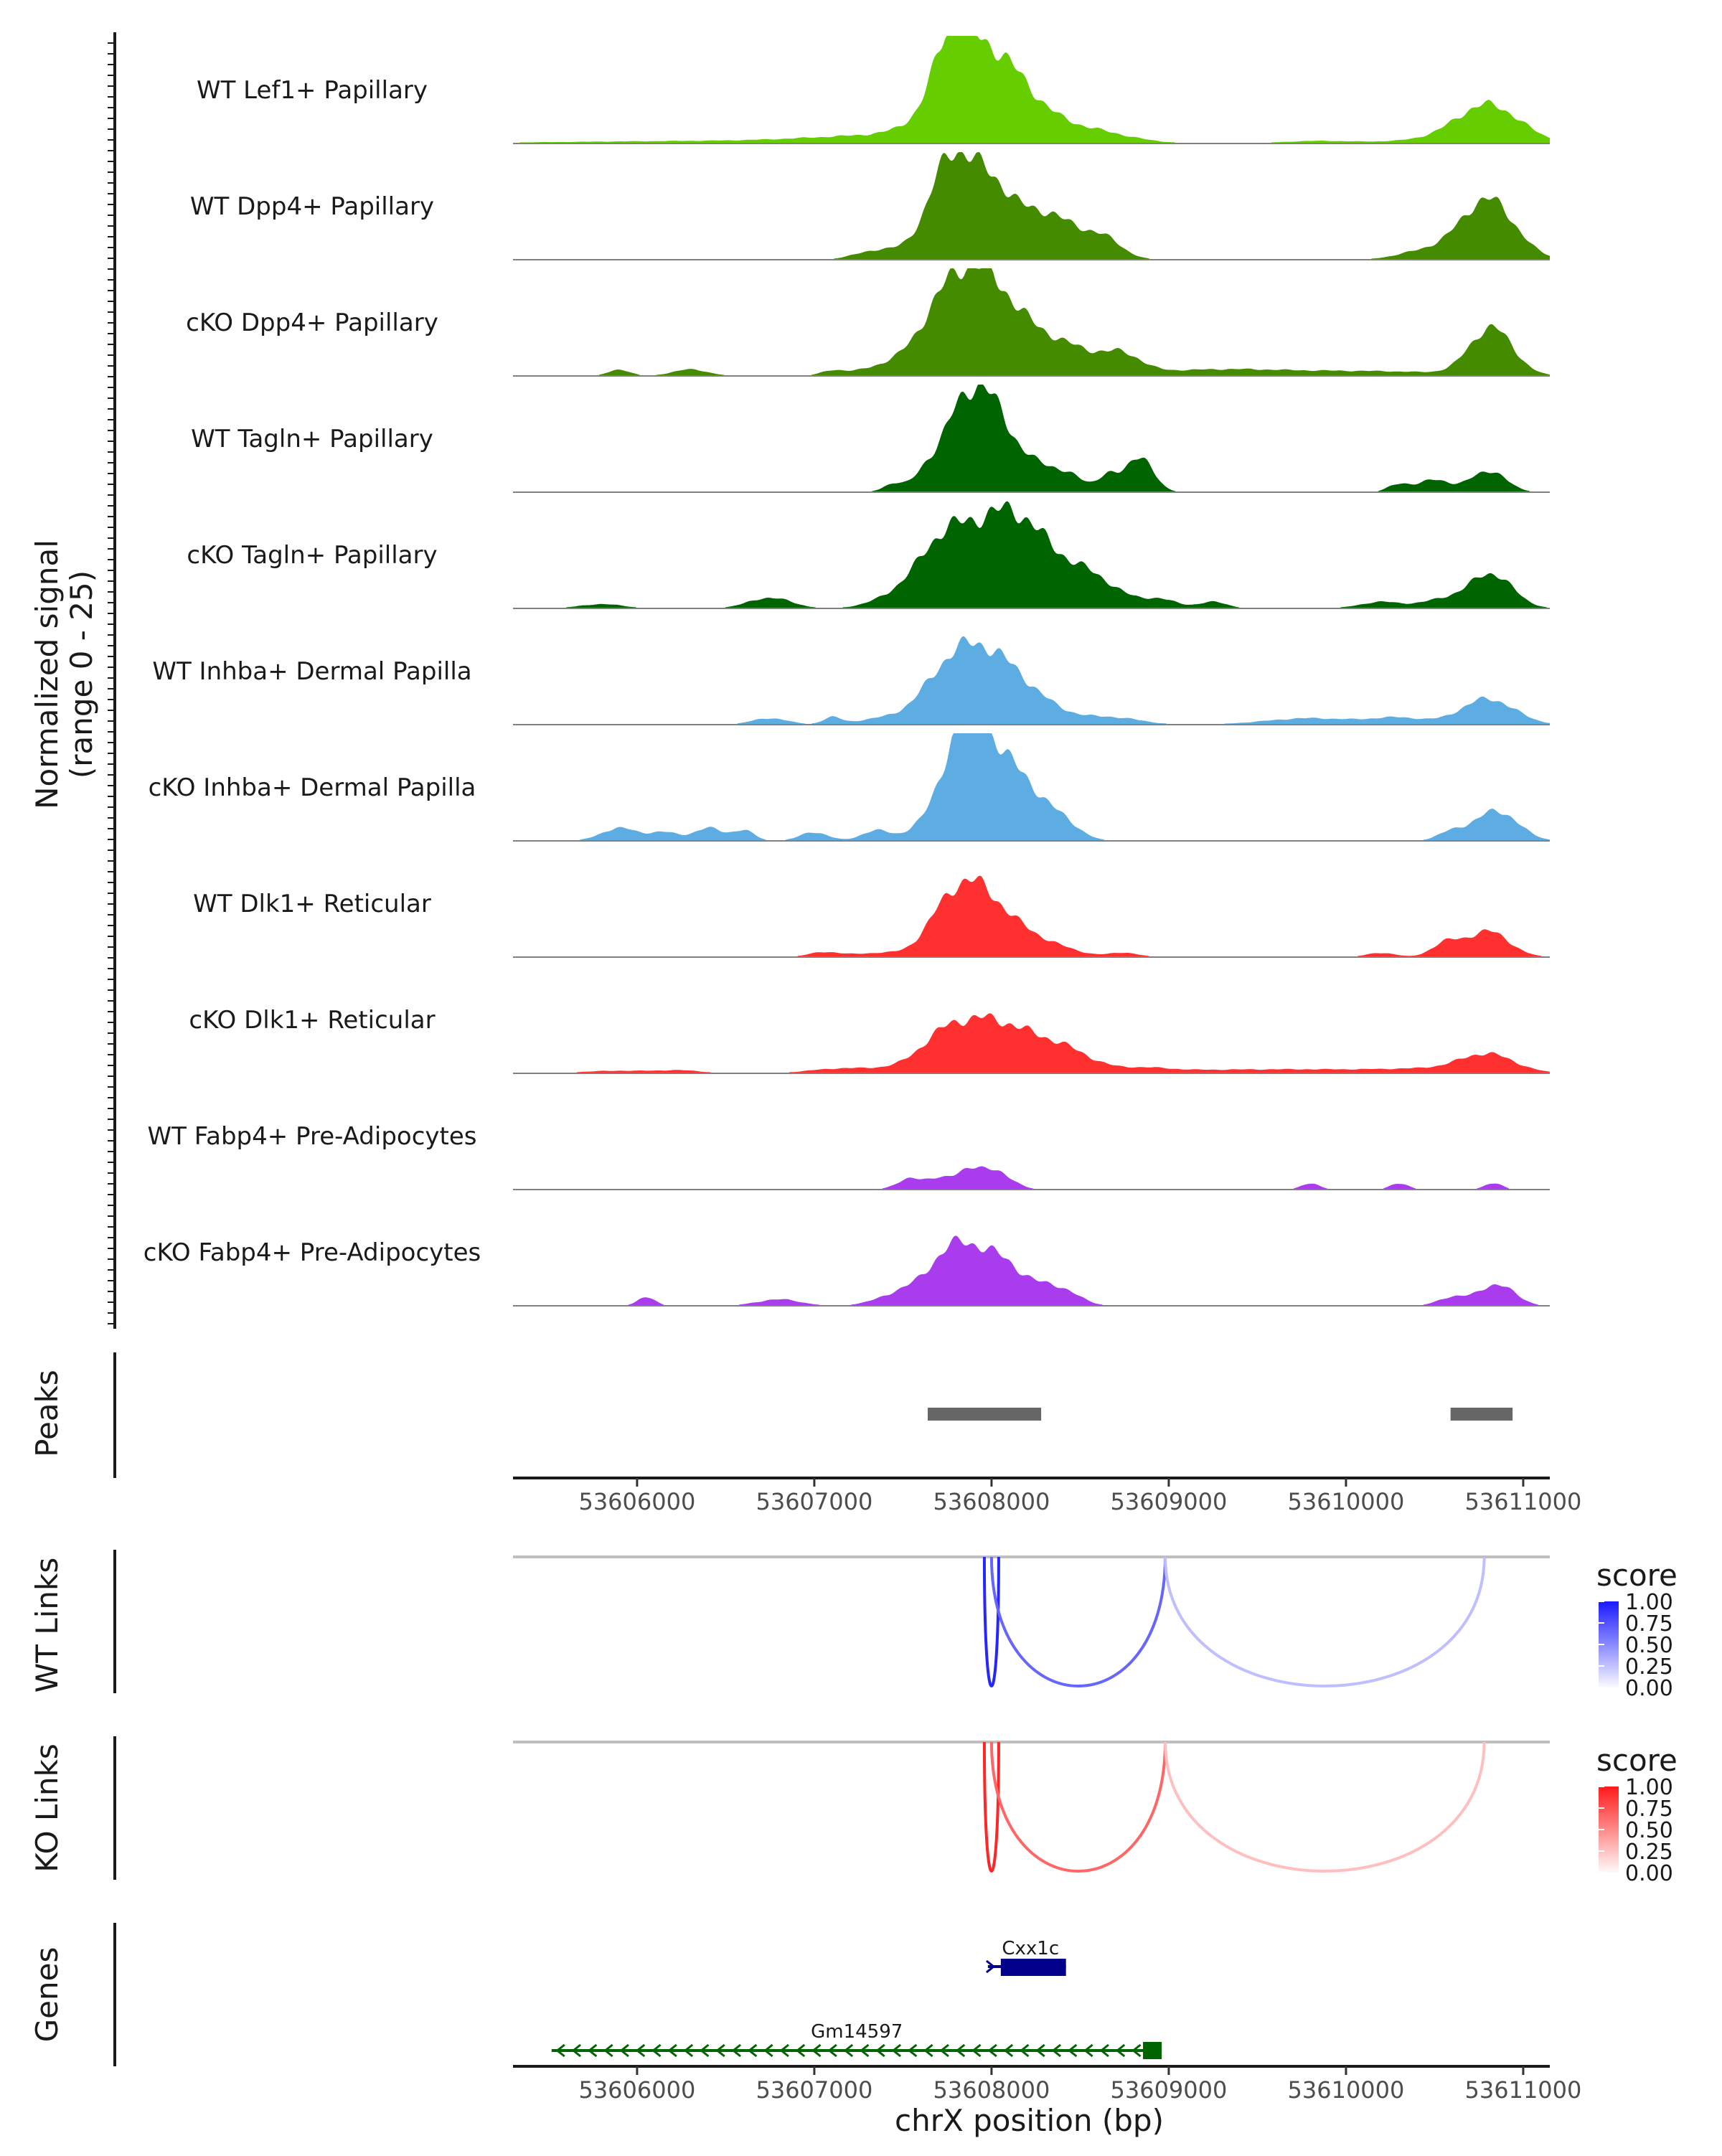 This screenshot has height=2156, width=1722. Describe the element at coordinates (312, 323) in the screenshot. I see `track-label: cKO Dpp4+ Papillary` at that location.